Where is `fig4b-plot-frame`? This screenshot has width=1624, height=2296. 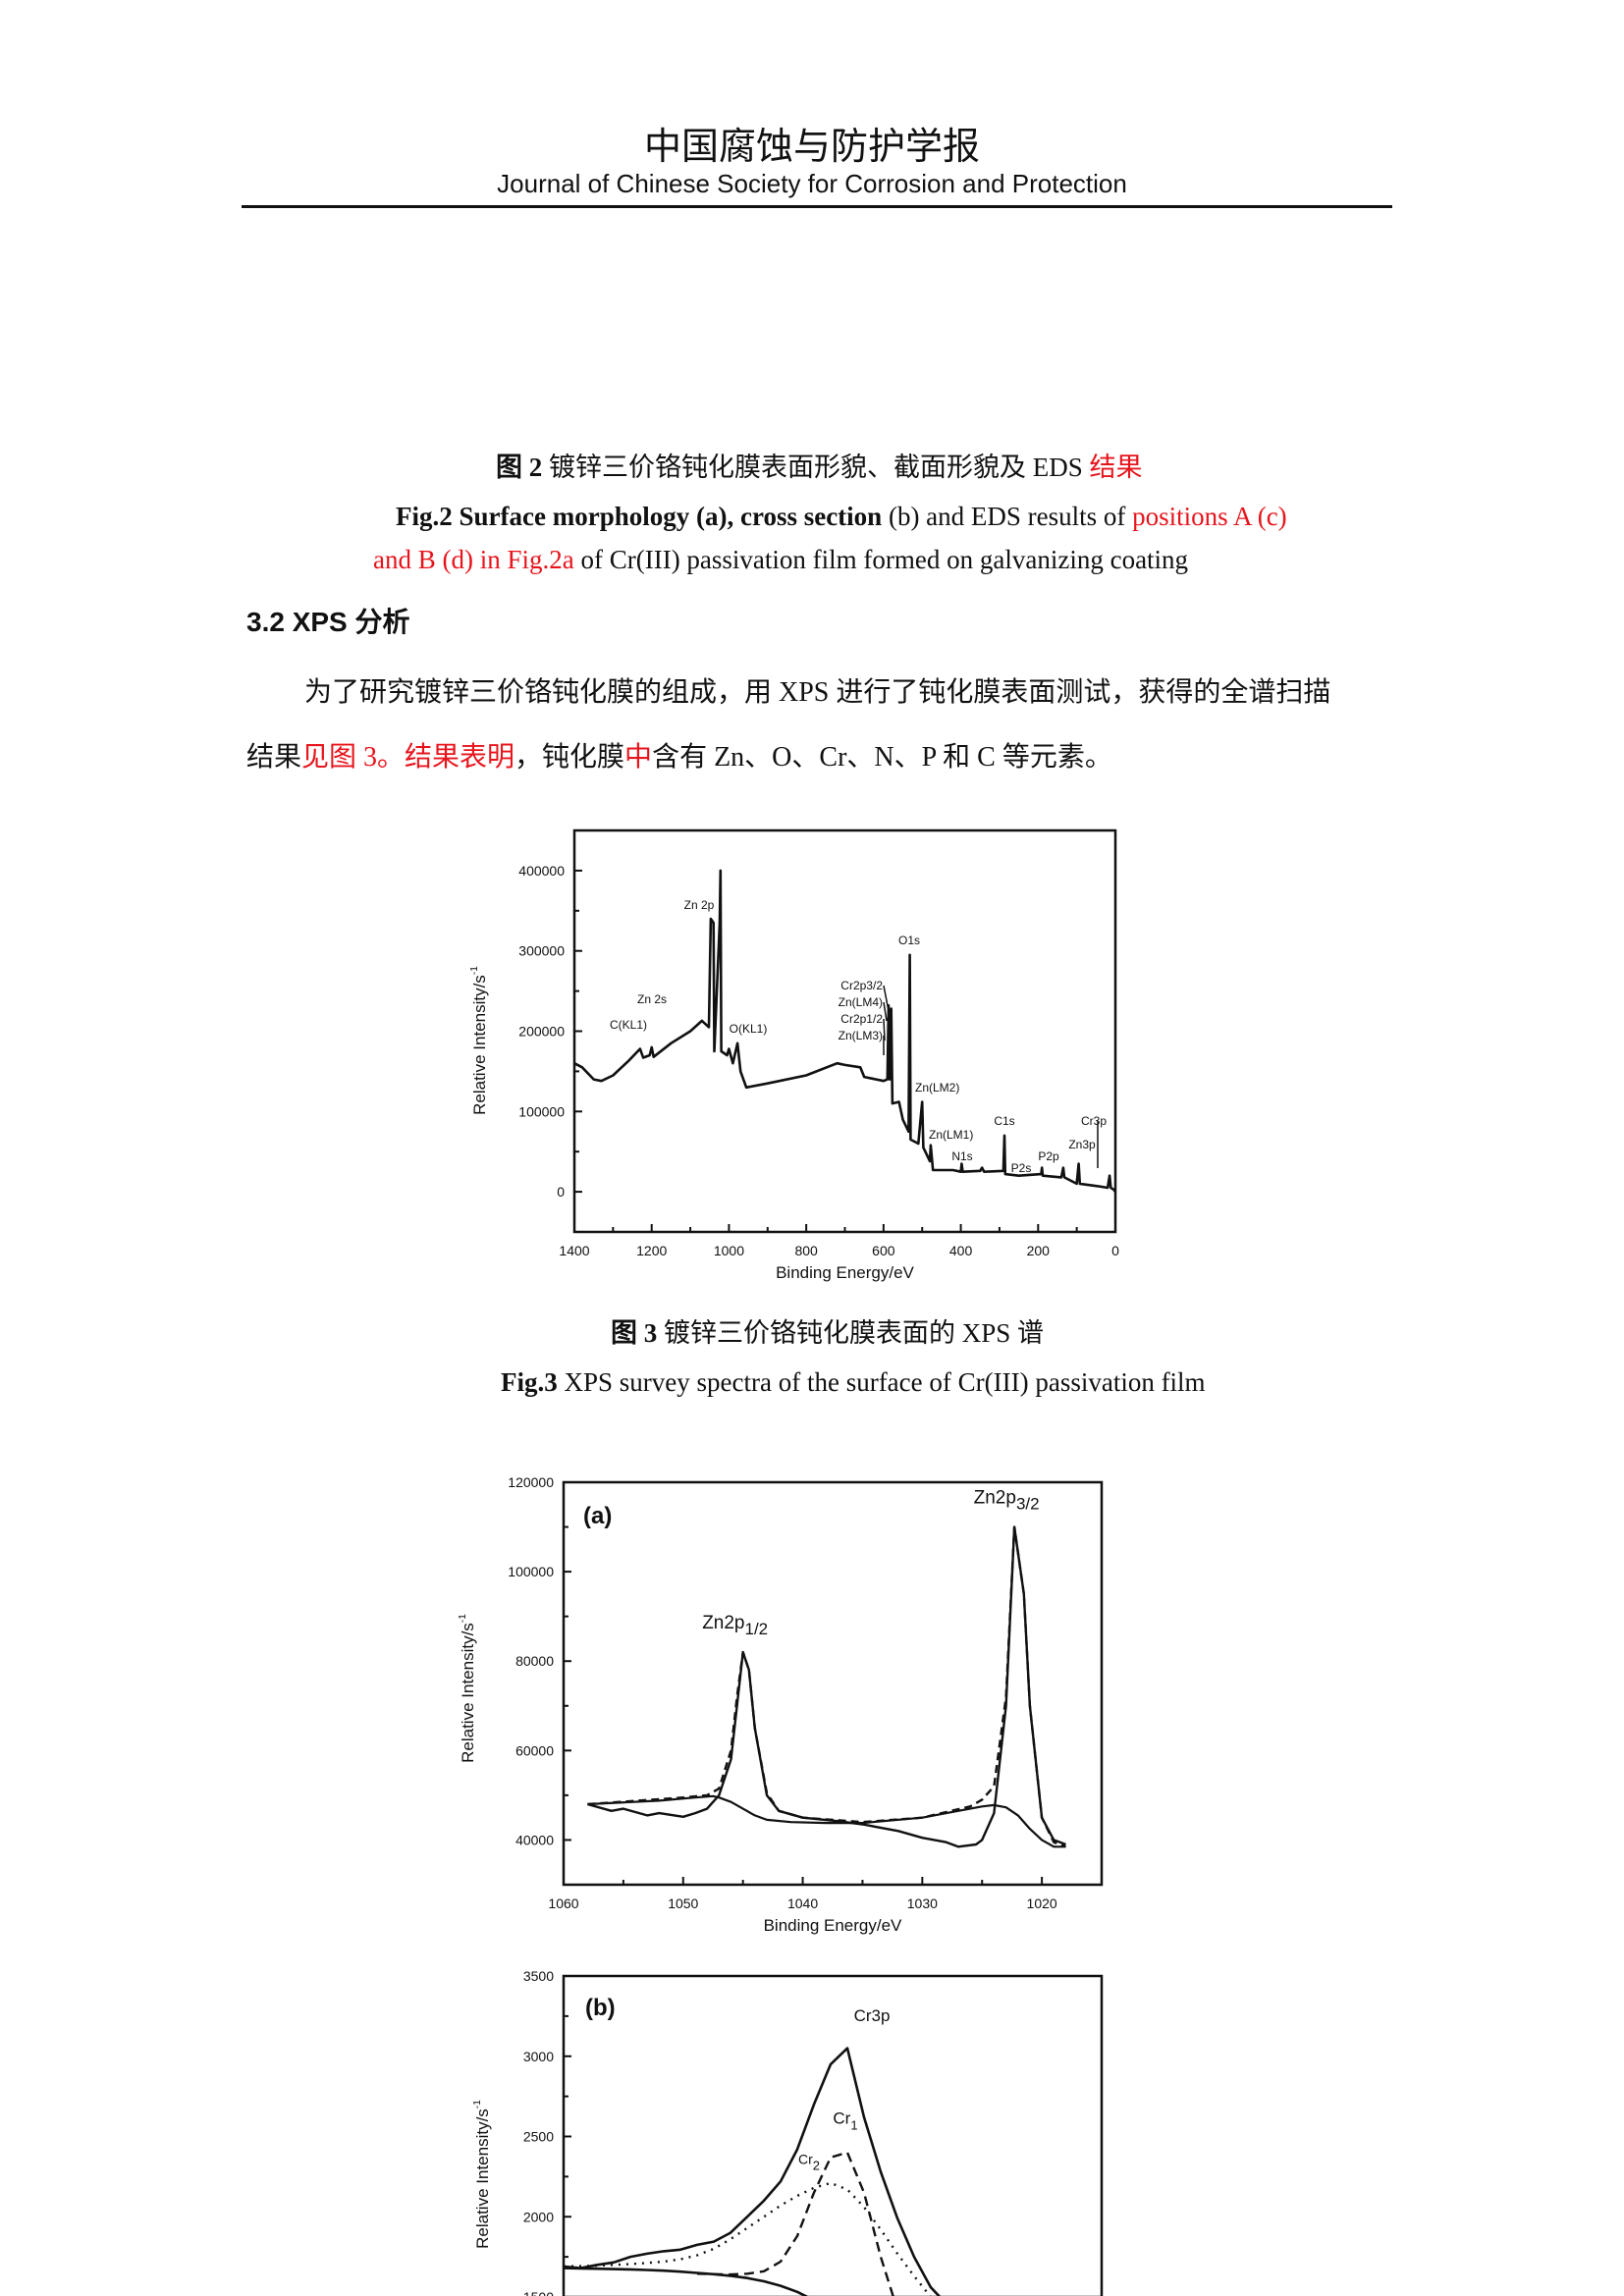
fig4b-plot-frame is located at coordinates (833, 2135).